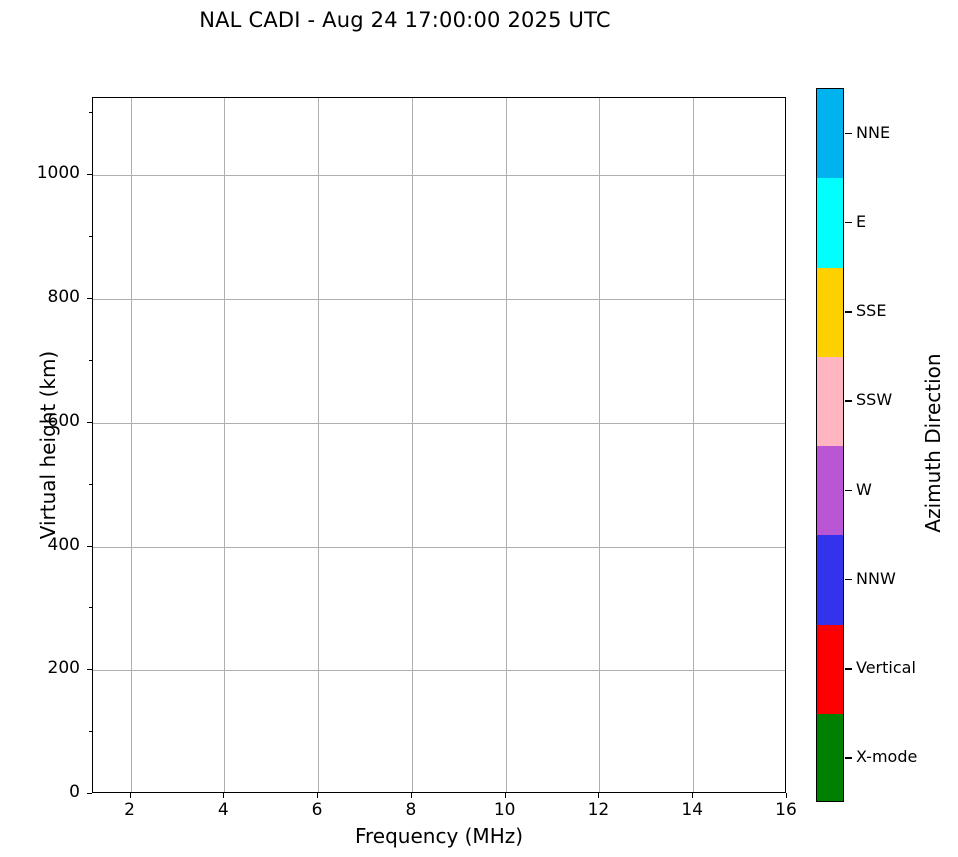 The height and width of the screenshot is (857, 958). I want to click on colorbar, so click(830, 445).